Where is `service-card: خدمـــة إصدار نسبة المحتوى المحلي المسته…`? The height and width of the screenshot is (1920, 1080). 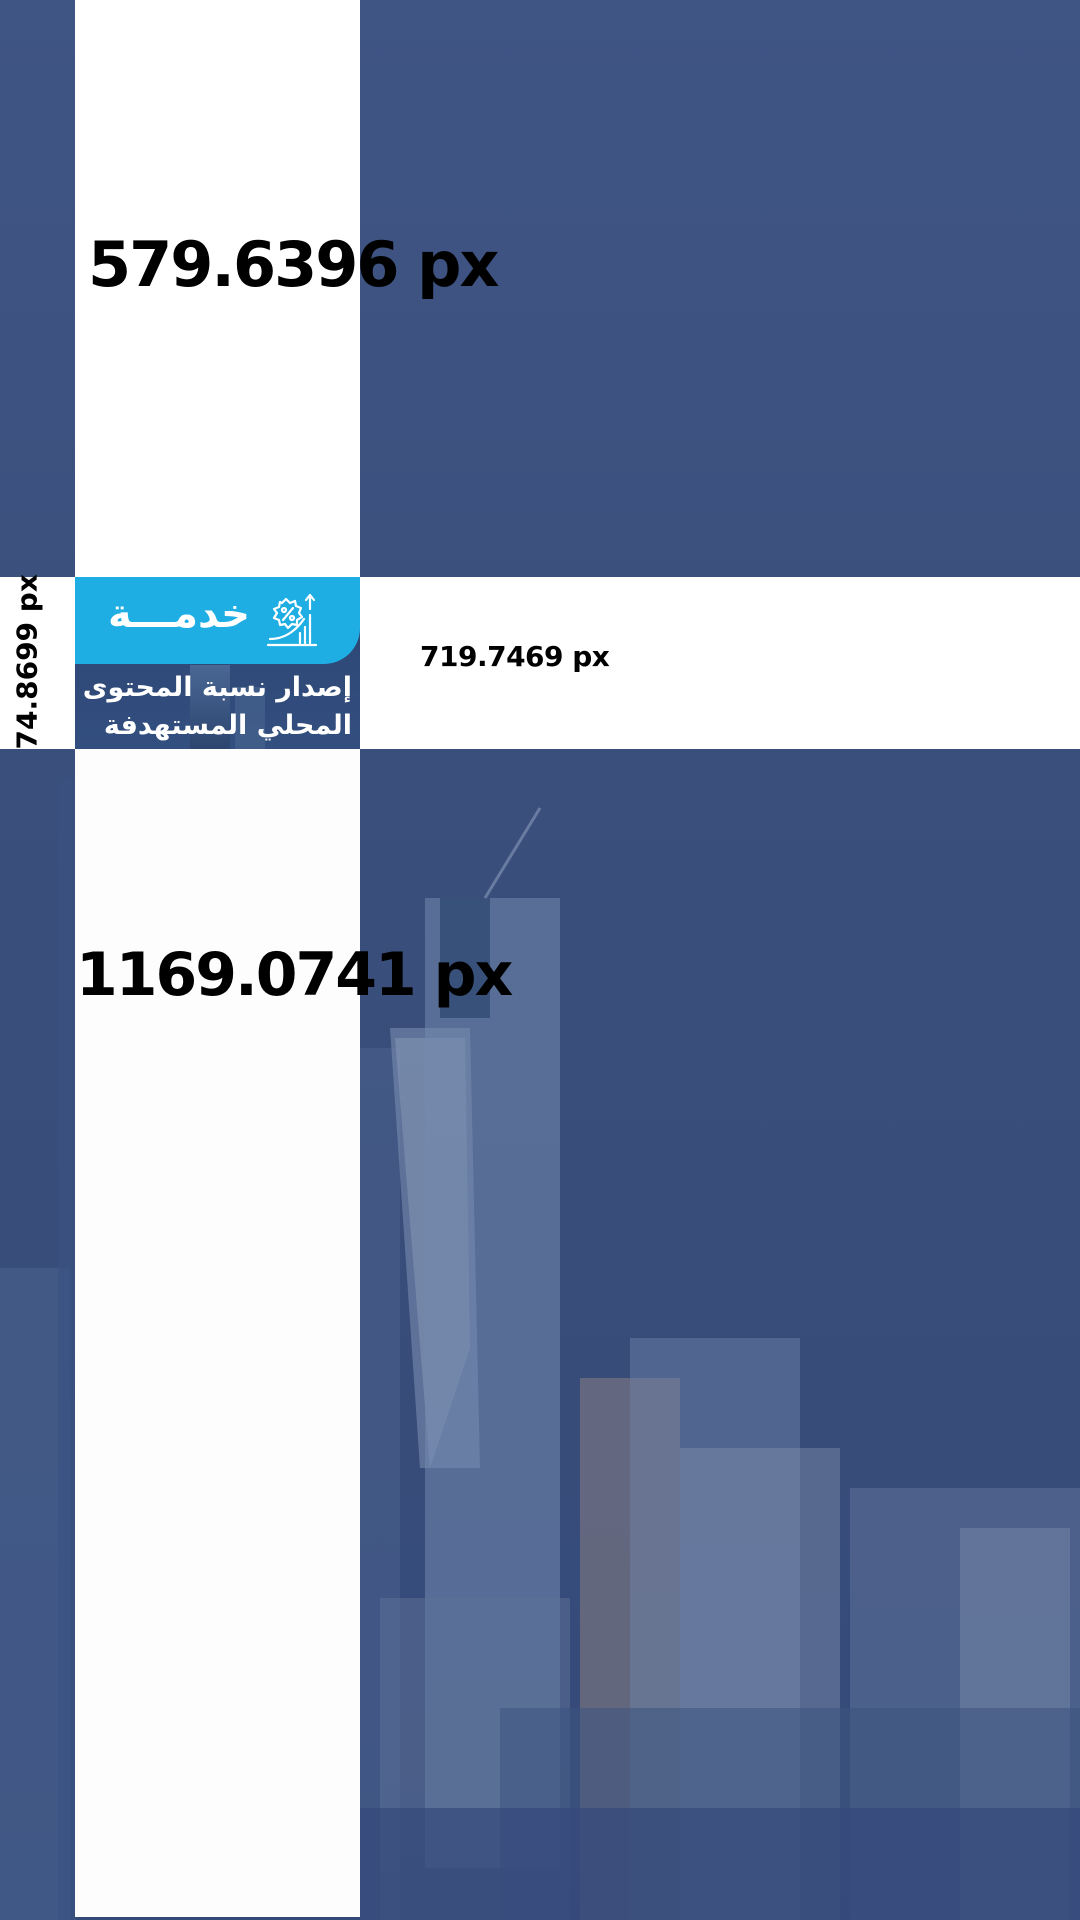
service-card: خدمـــة إصدار نسبة المحتوى المحلي المسته… is located at coordinates (217, 663).